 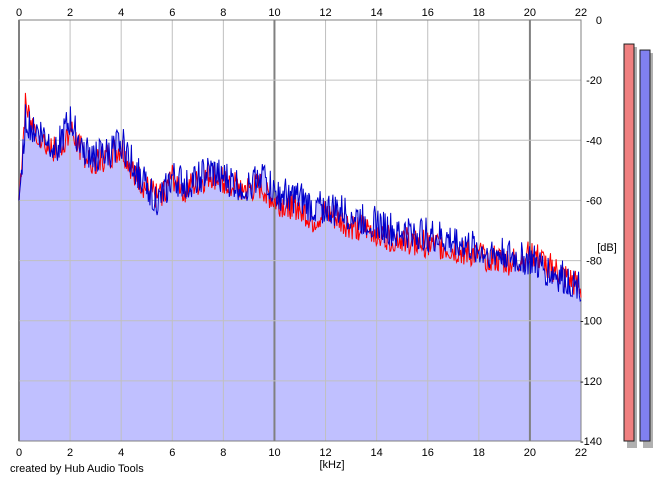 What do you see at coordinates (331, 465) in the screenshot?
I see `x-axis-label: [kHz]` at bounding box center [331, 465].